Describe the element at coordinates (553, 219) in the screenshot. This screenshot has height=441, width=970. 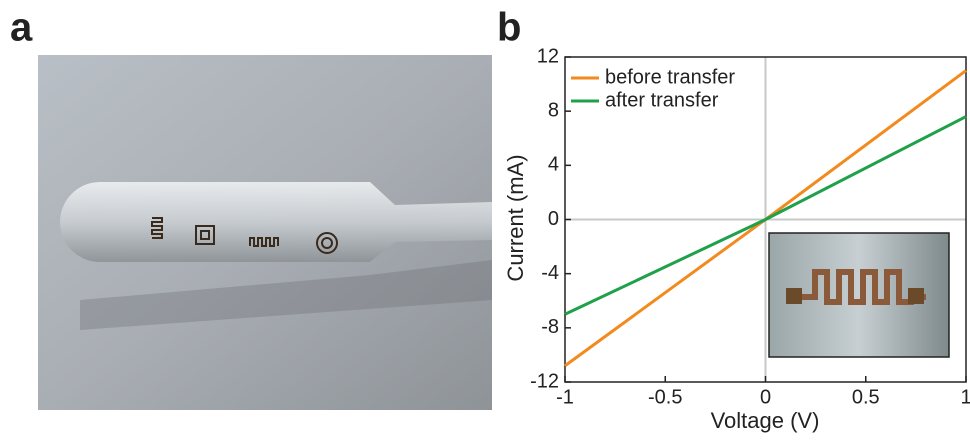
I see `y-tick-label: 0` at that location.